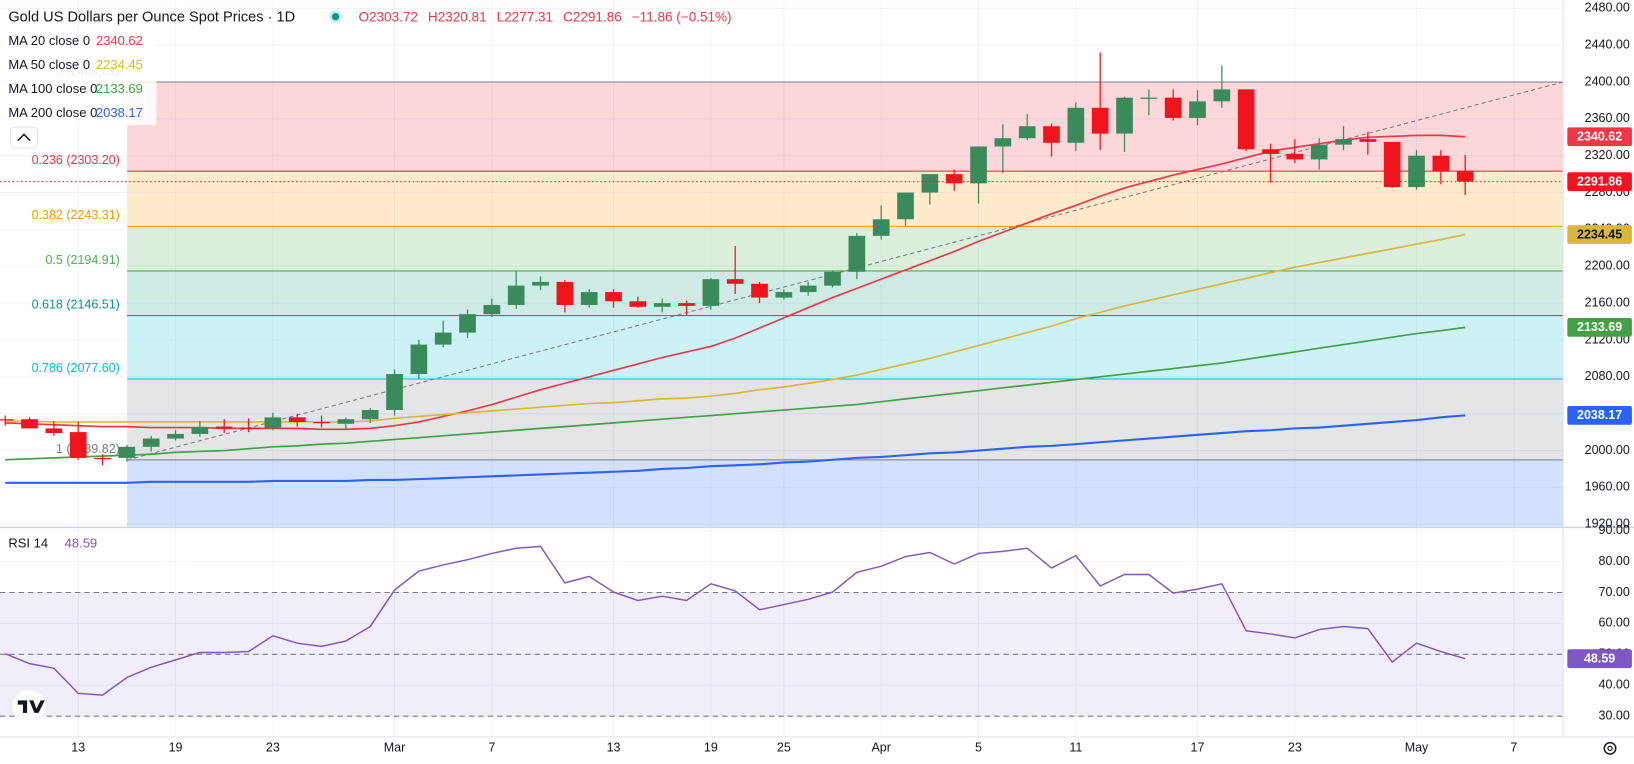 The height and width of the screenshot is (764, 1634). What do you see at coordinates (525, 16) in the screenshot?
I see `ohlc-low: L2277.31` at bounding box center [525, 16].